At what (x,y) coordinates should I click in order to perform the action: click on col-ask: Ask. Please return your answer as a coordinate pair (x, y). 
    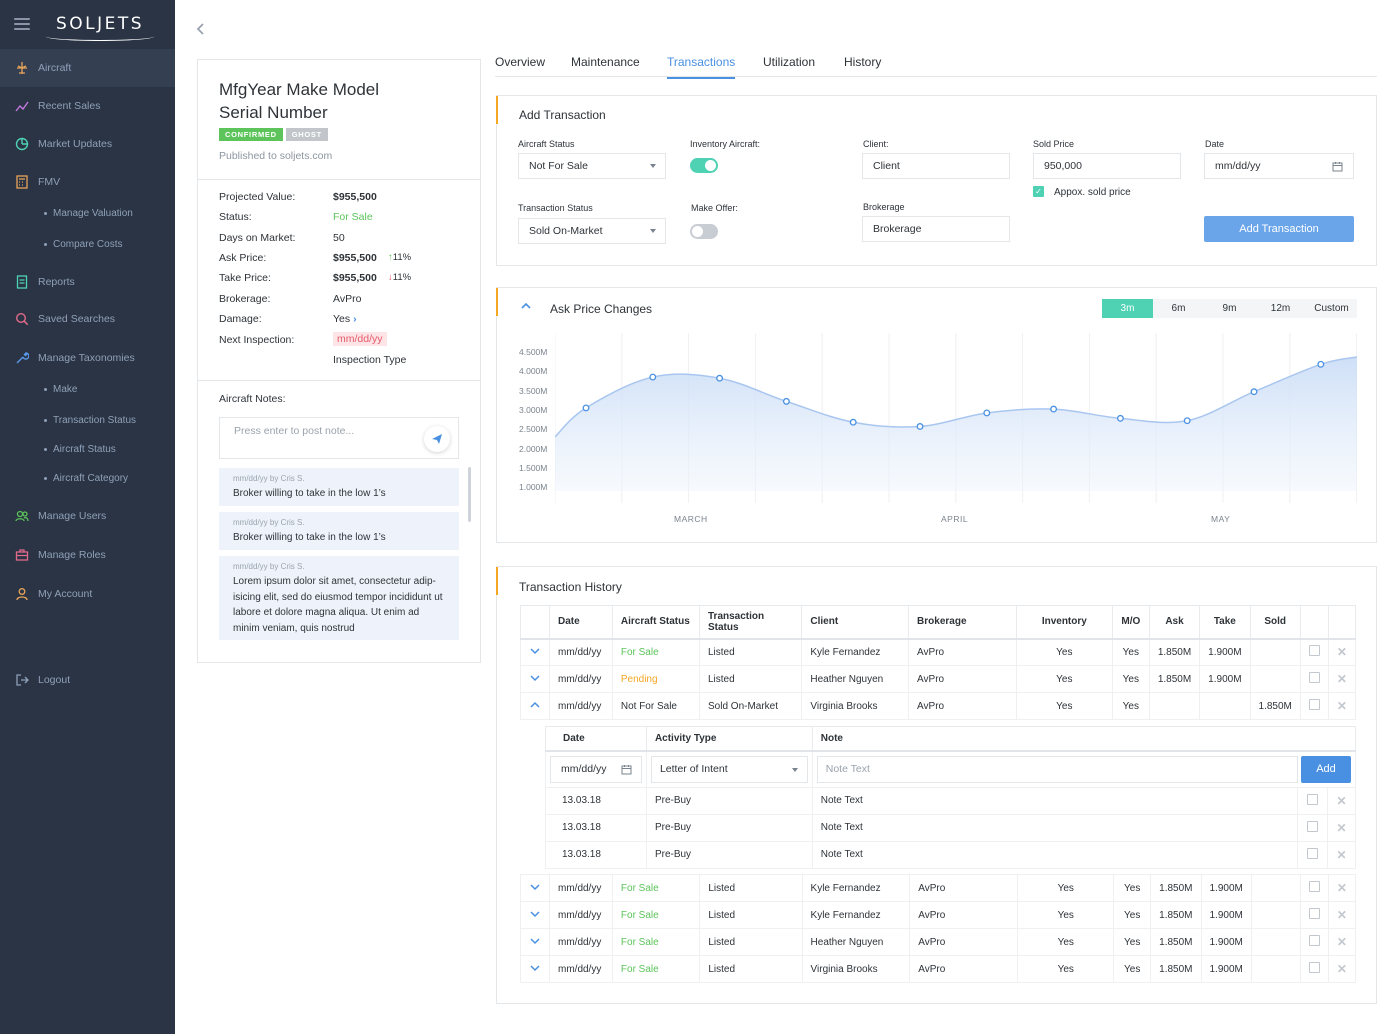
    Looking at the image, I should click on (1174, 622).